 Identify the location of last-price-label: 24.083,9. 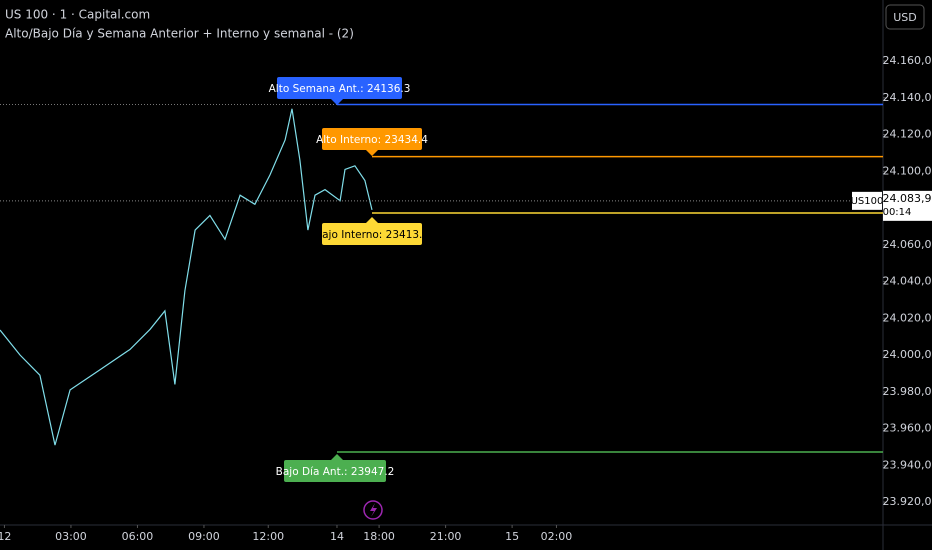
(907, 198).